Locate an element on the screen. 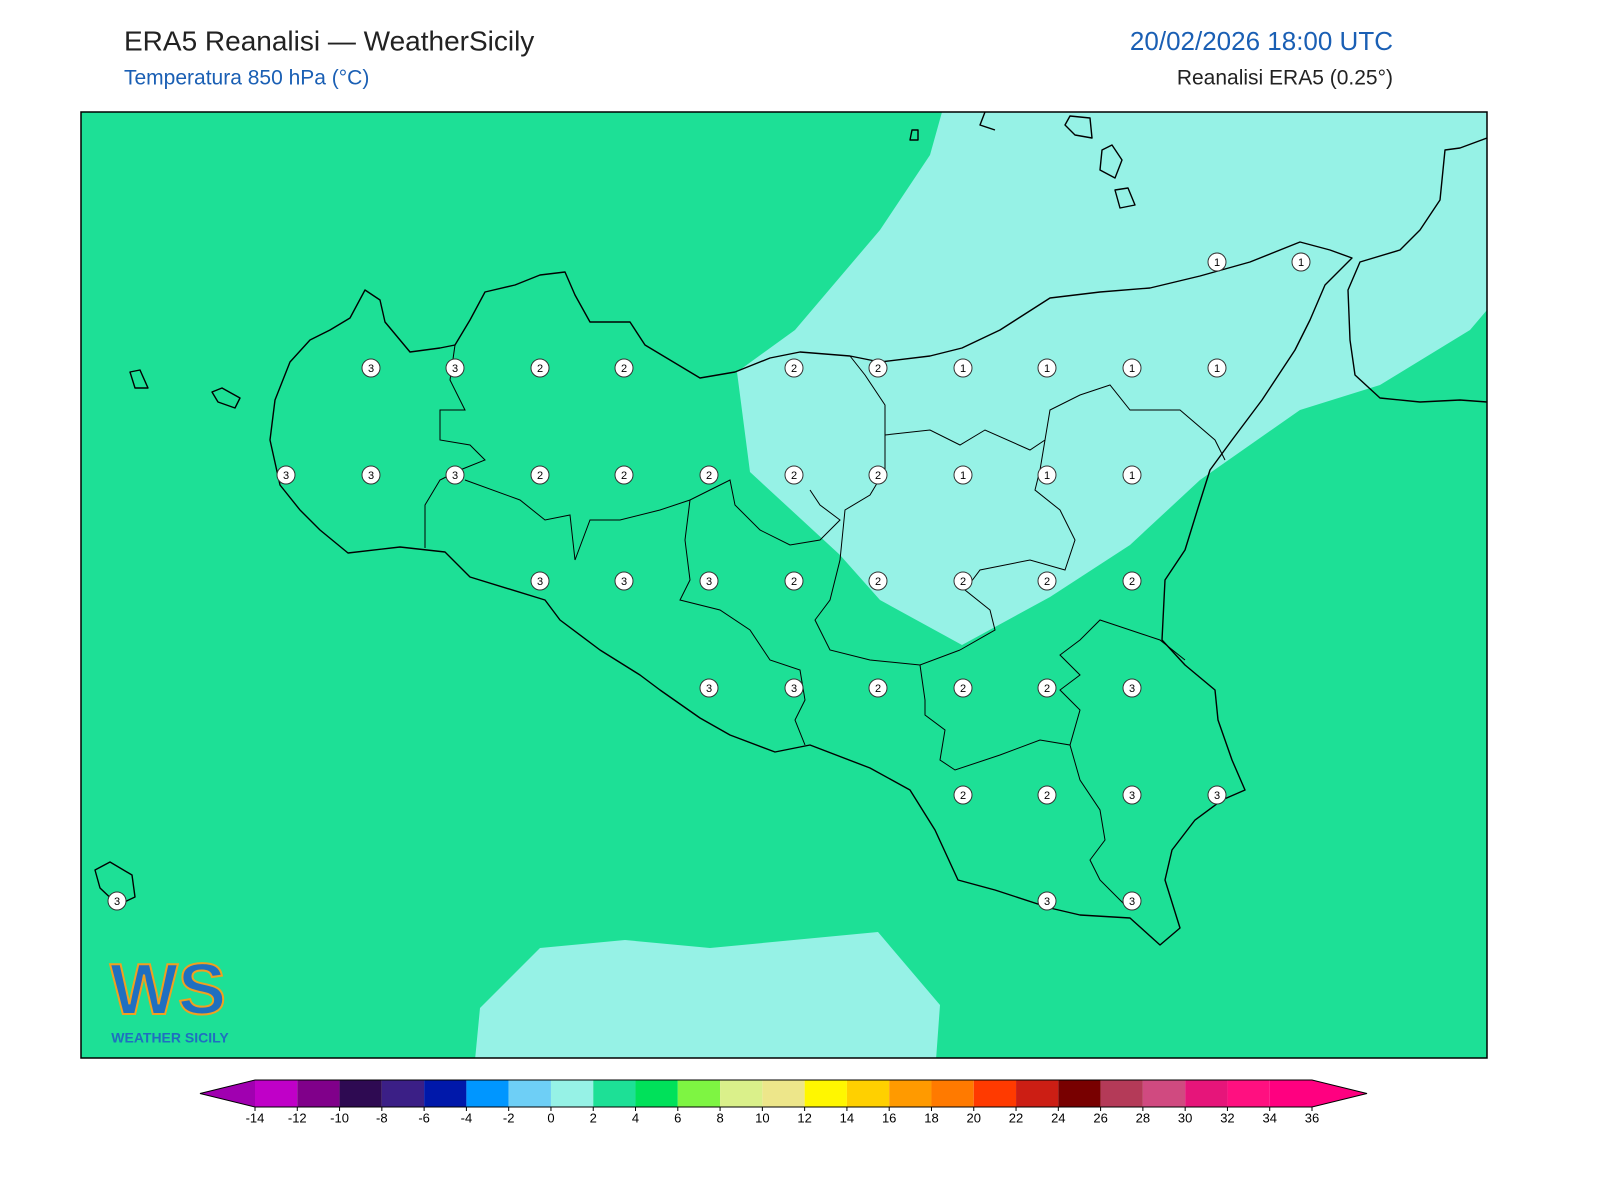 Image resolution: width=1600 pixels, height=1200 pixels. colorbar-tick-label: 4 is located at coordinates (635, 1117).